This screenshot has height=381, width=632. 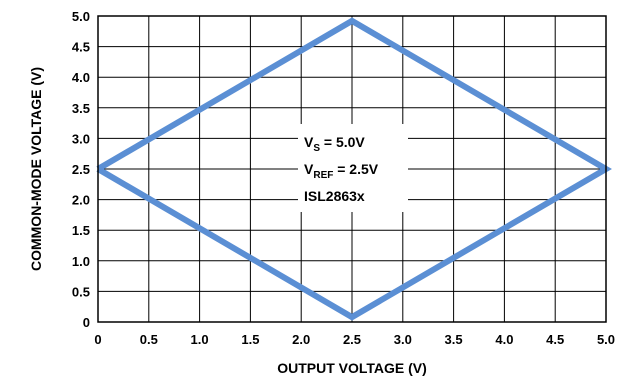 What do you see at coordinates (454, 339) in the screenshot?
I see `x-tick-label: 3.5` at bounding box center [454, 339].